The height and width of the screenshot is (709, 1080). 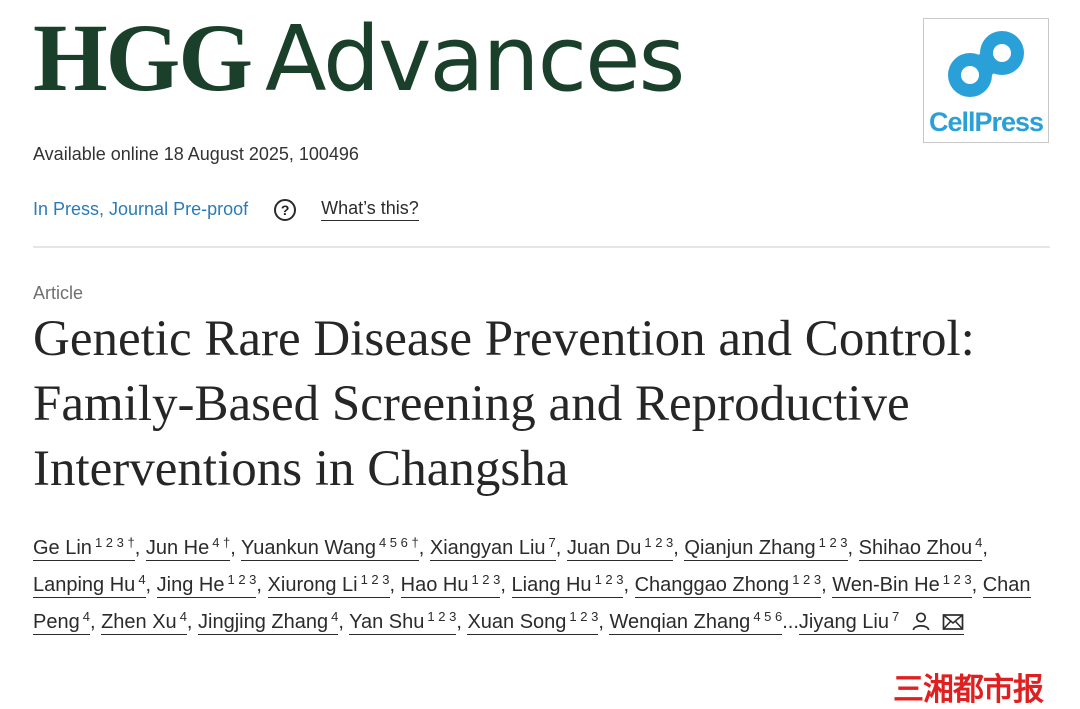 I want to click on author-link: Yan Shu 1 2 3, so click(x=403, y=622).